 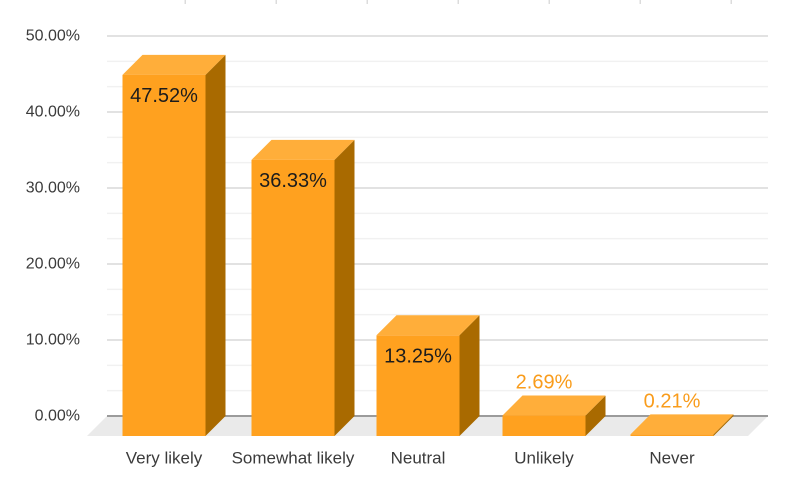 What do you see at coordinates (57, 416) in the screenshot?
I see `y-axis-label: 0.00%` at bounding box center [57, 416].